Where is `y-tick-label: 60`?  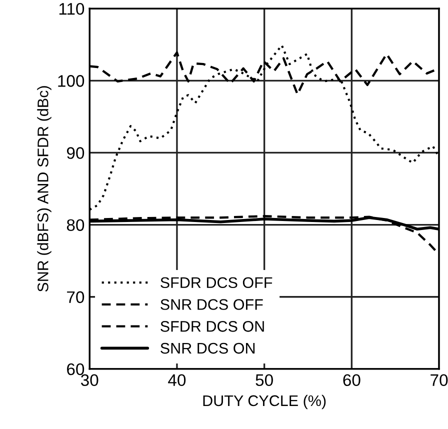 y-tick-label: 60 is located at coordinates (75, 369).